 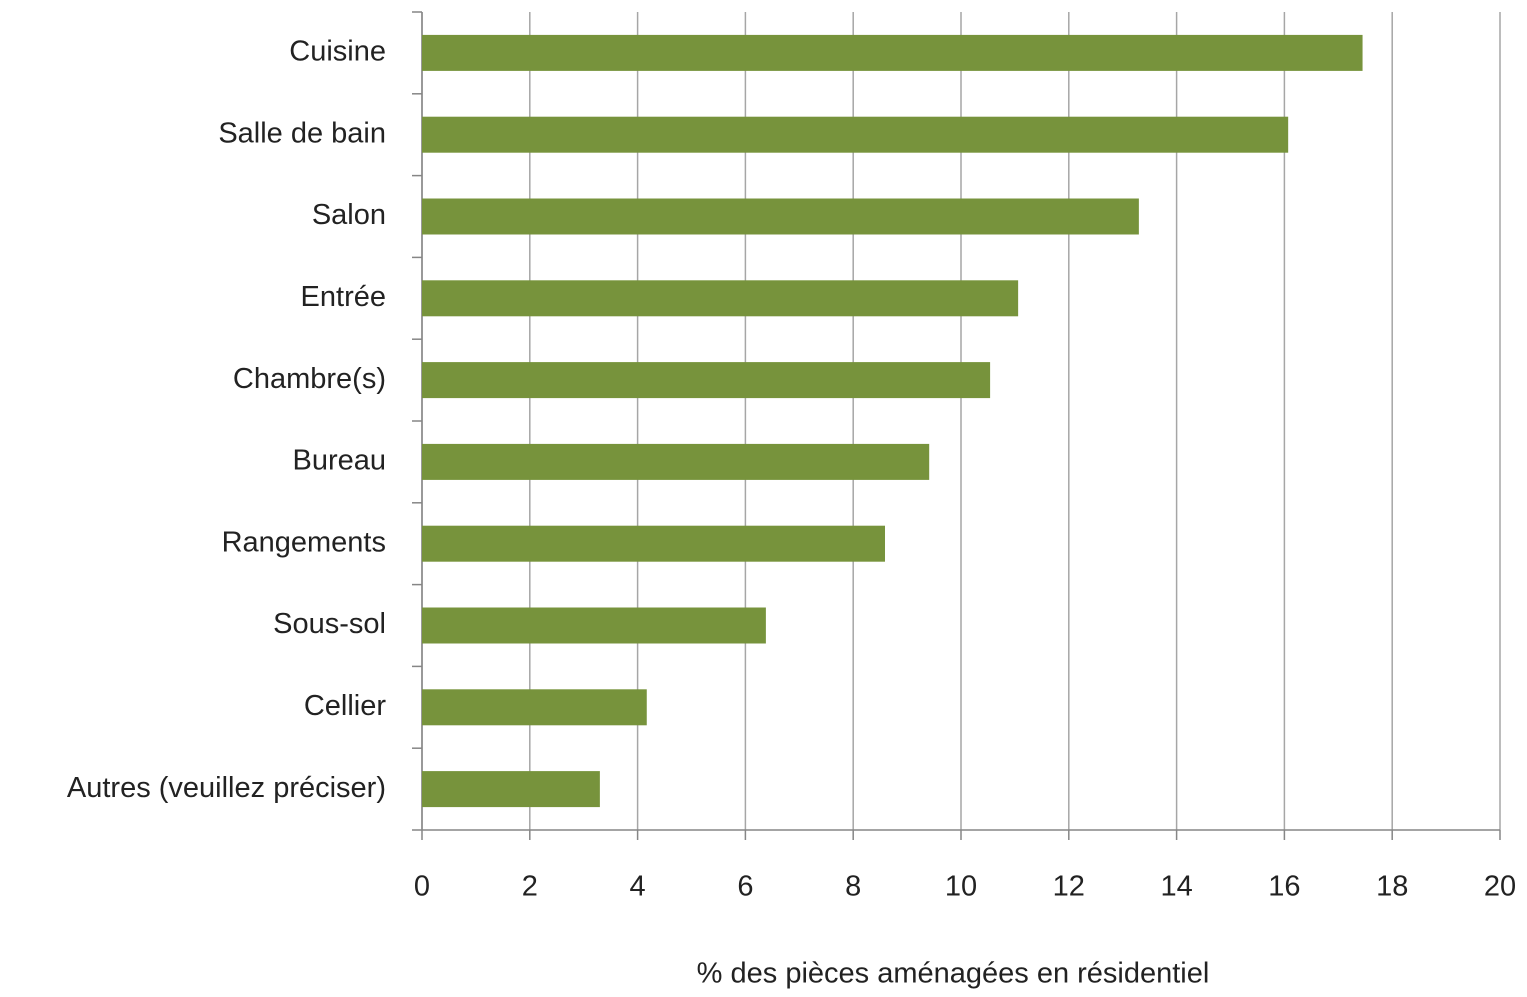 I want to click on y-tick-label: Salon, so click(x=349, y=215).